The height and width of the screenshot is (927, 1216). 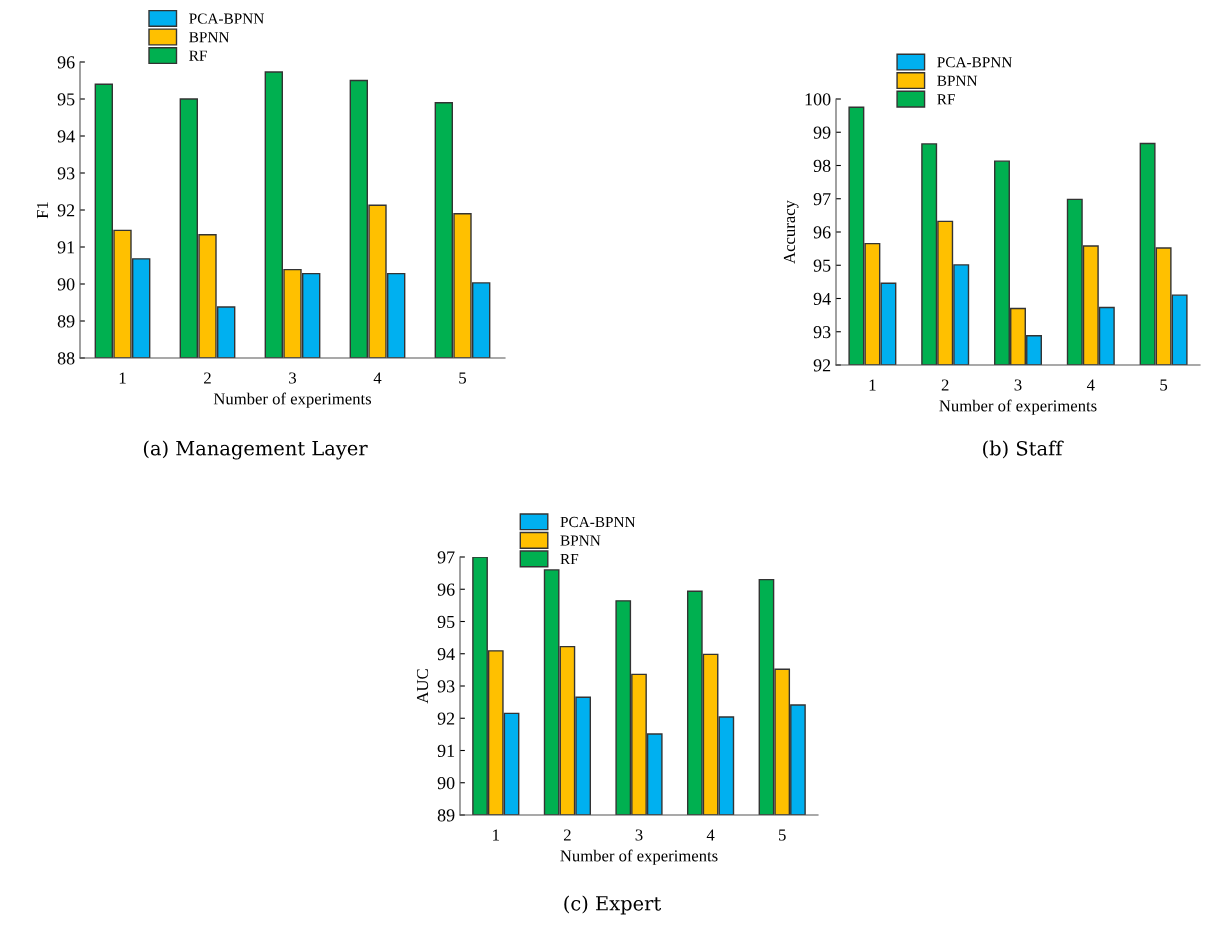 I want to click on y-tick-label: 100, so click(x=818, y=99).